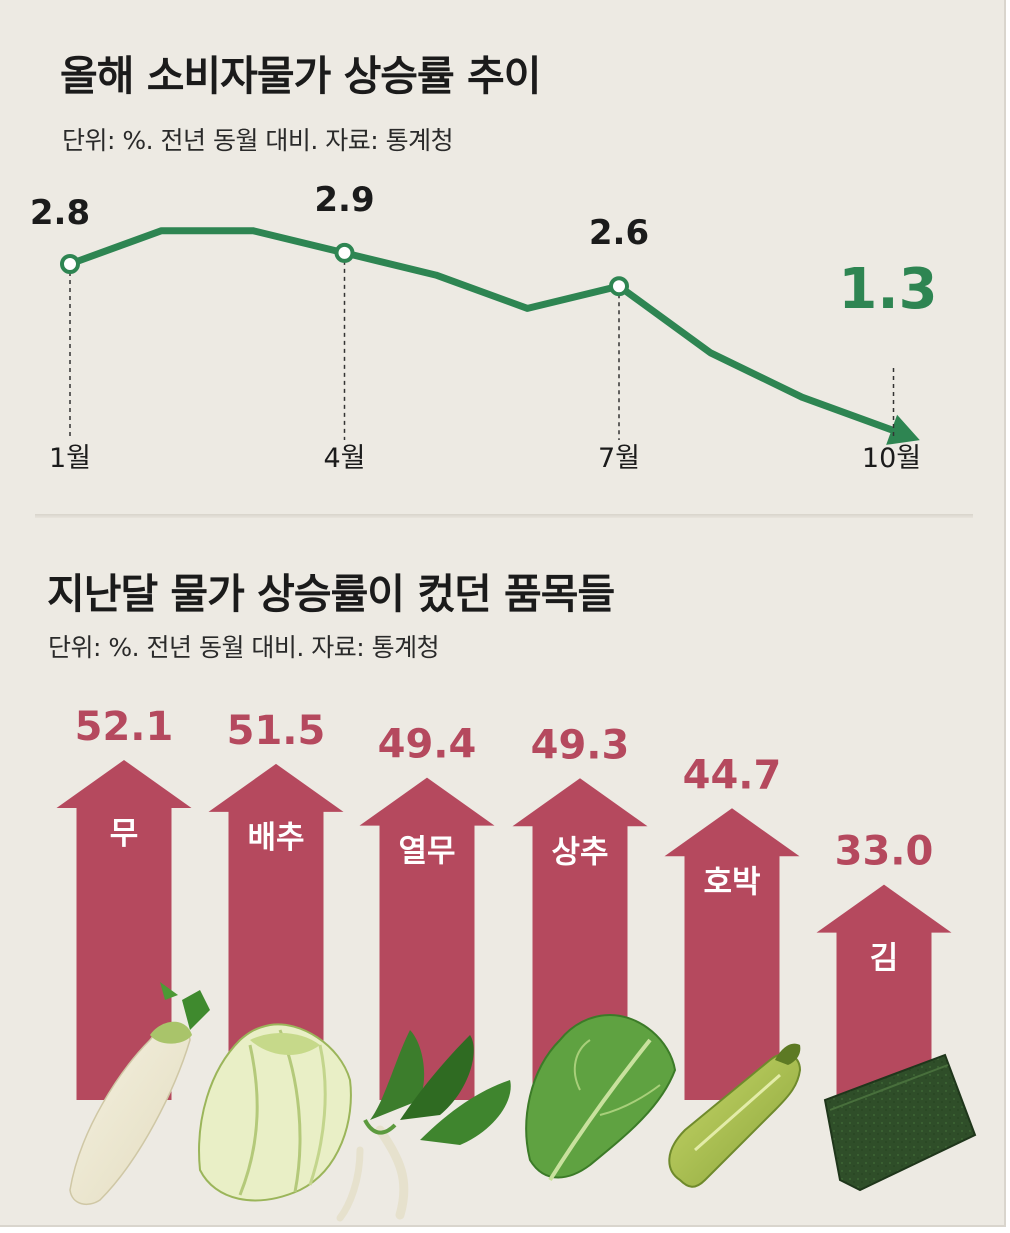 This screenshot has height=1233, width=1010. I want to click on bar-chart-title: 지난달 물가 상승률이 컸던 품목들, so click(331, 594).